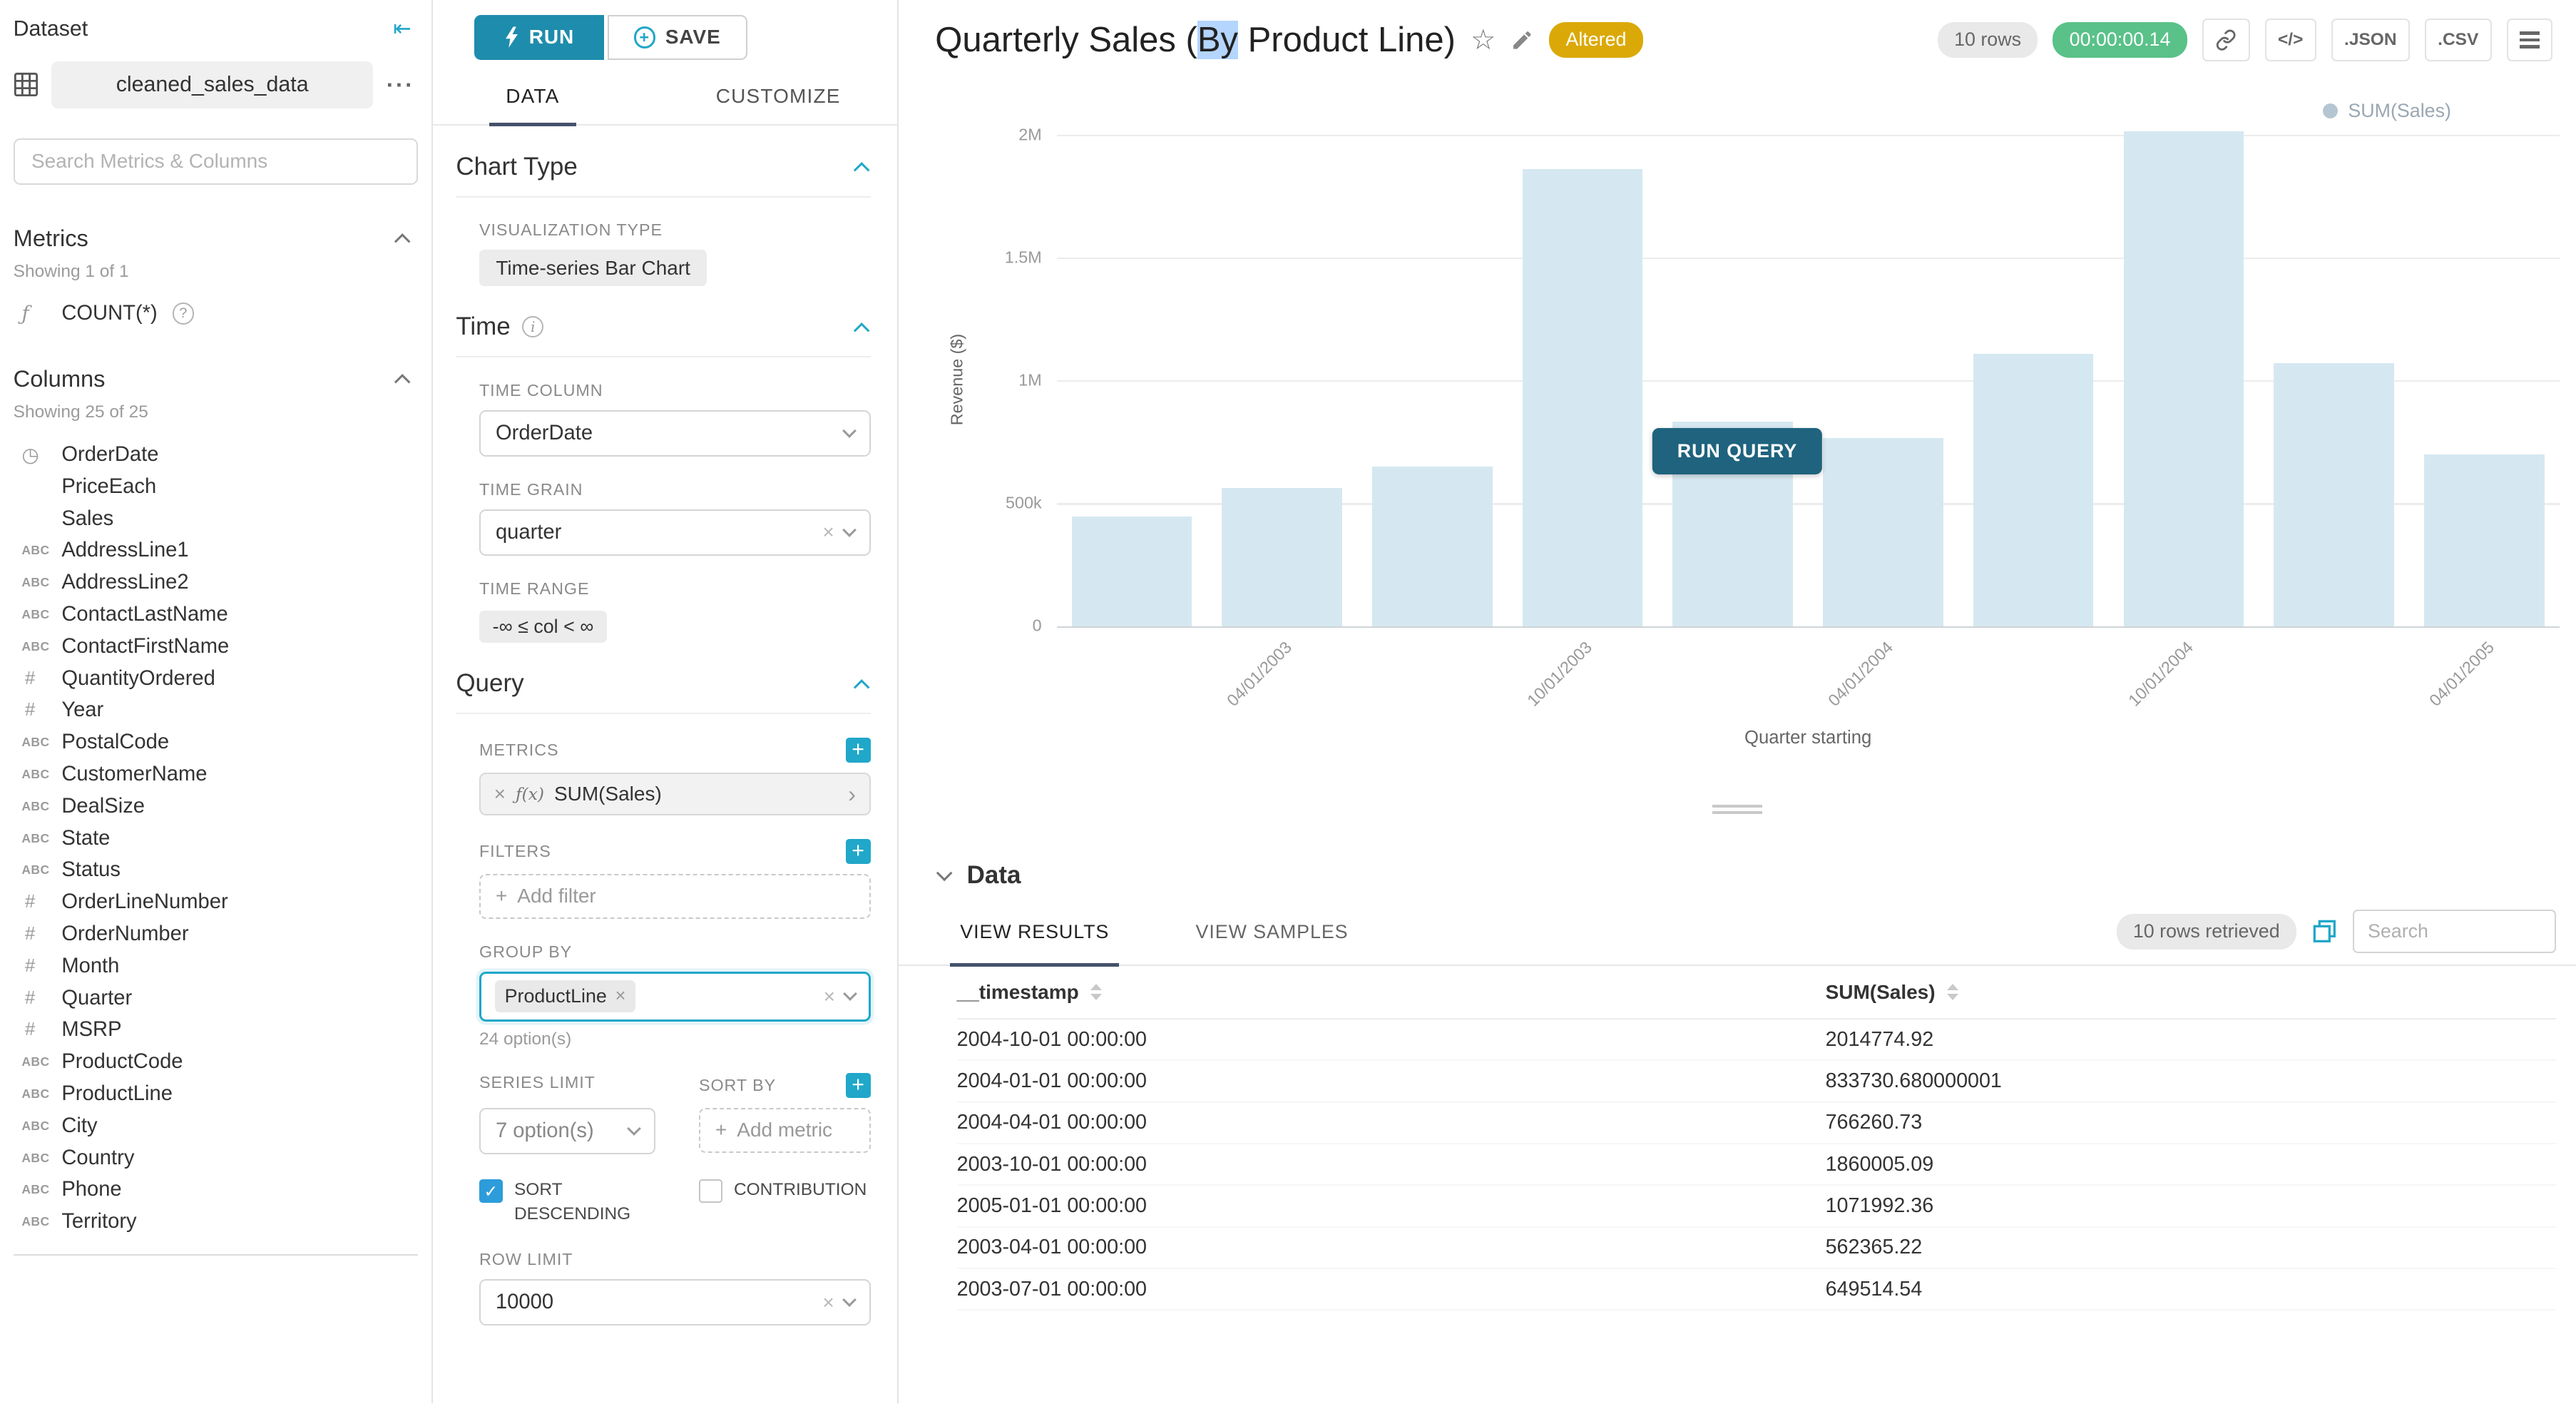 The height and width of the screenshot is (1404, 2576). What do you see at coordinates (215, 1190) in the screenshot?
I see `column-item: ABC Phone` at bounding box center [215, 1190].